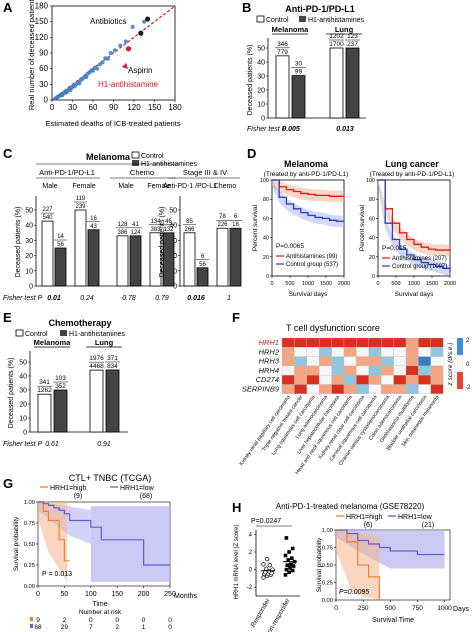 The width and height of the screenshot is (474, 632). What do you see at coordinates (91, 594) in the screenshot?
I see `x-tick-label: 100` at bounding box center [91, 594].